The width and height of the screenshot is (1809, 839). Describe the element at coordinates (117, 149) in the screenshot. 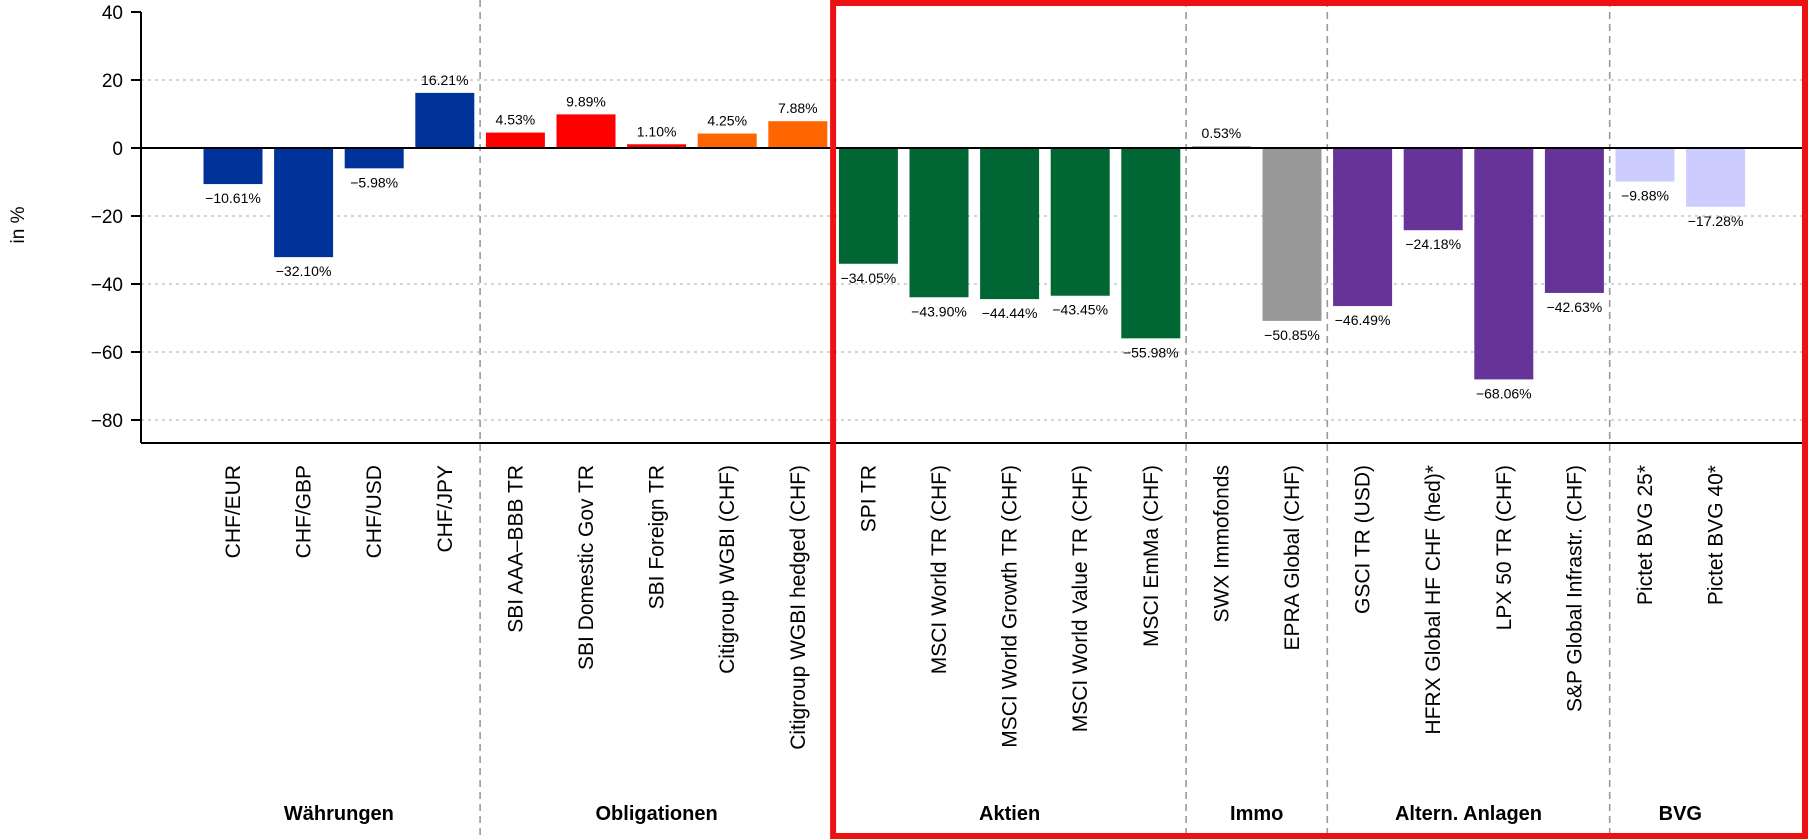

I see `y-tick-label: 0` at that location.